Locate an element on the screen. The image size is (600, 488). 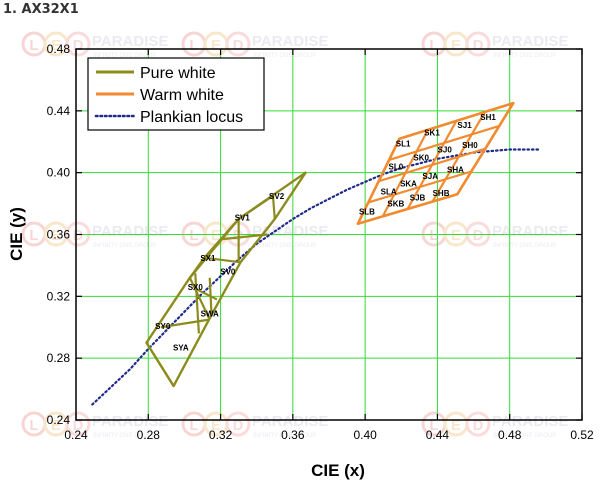
pure-white-series: SV2 SV1 SX1 SV0 SX0 SWA SY0 SYA is located at coordinates (226, 279).